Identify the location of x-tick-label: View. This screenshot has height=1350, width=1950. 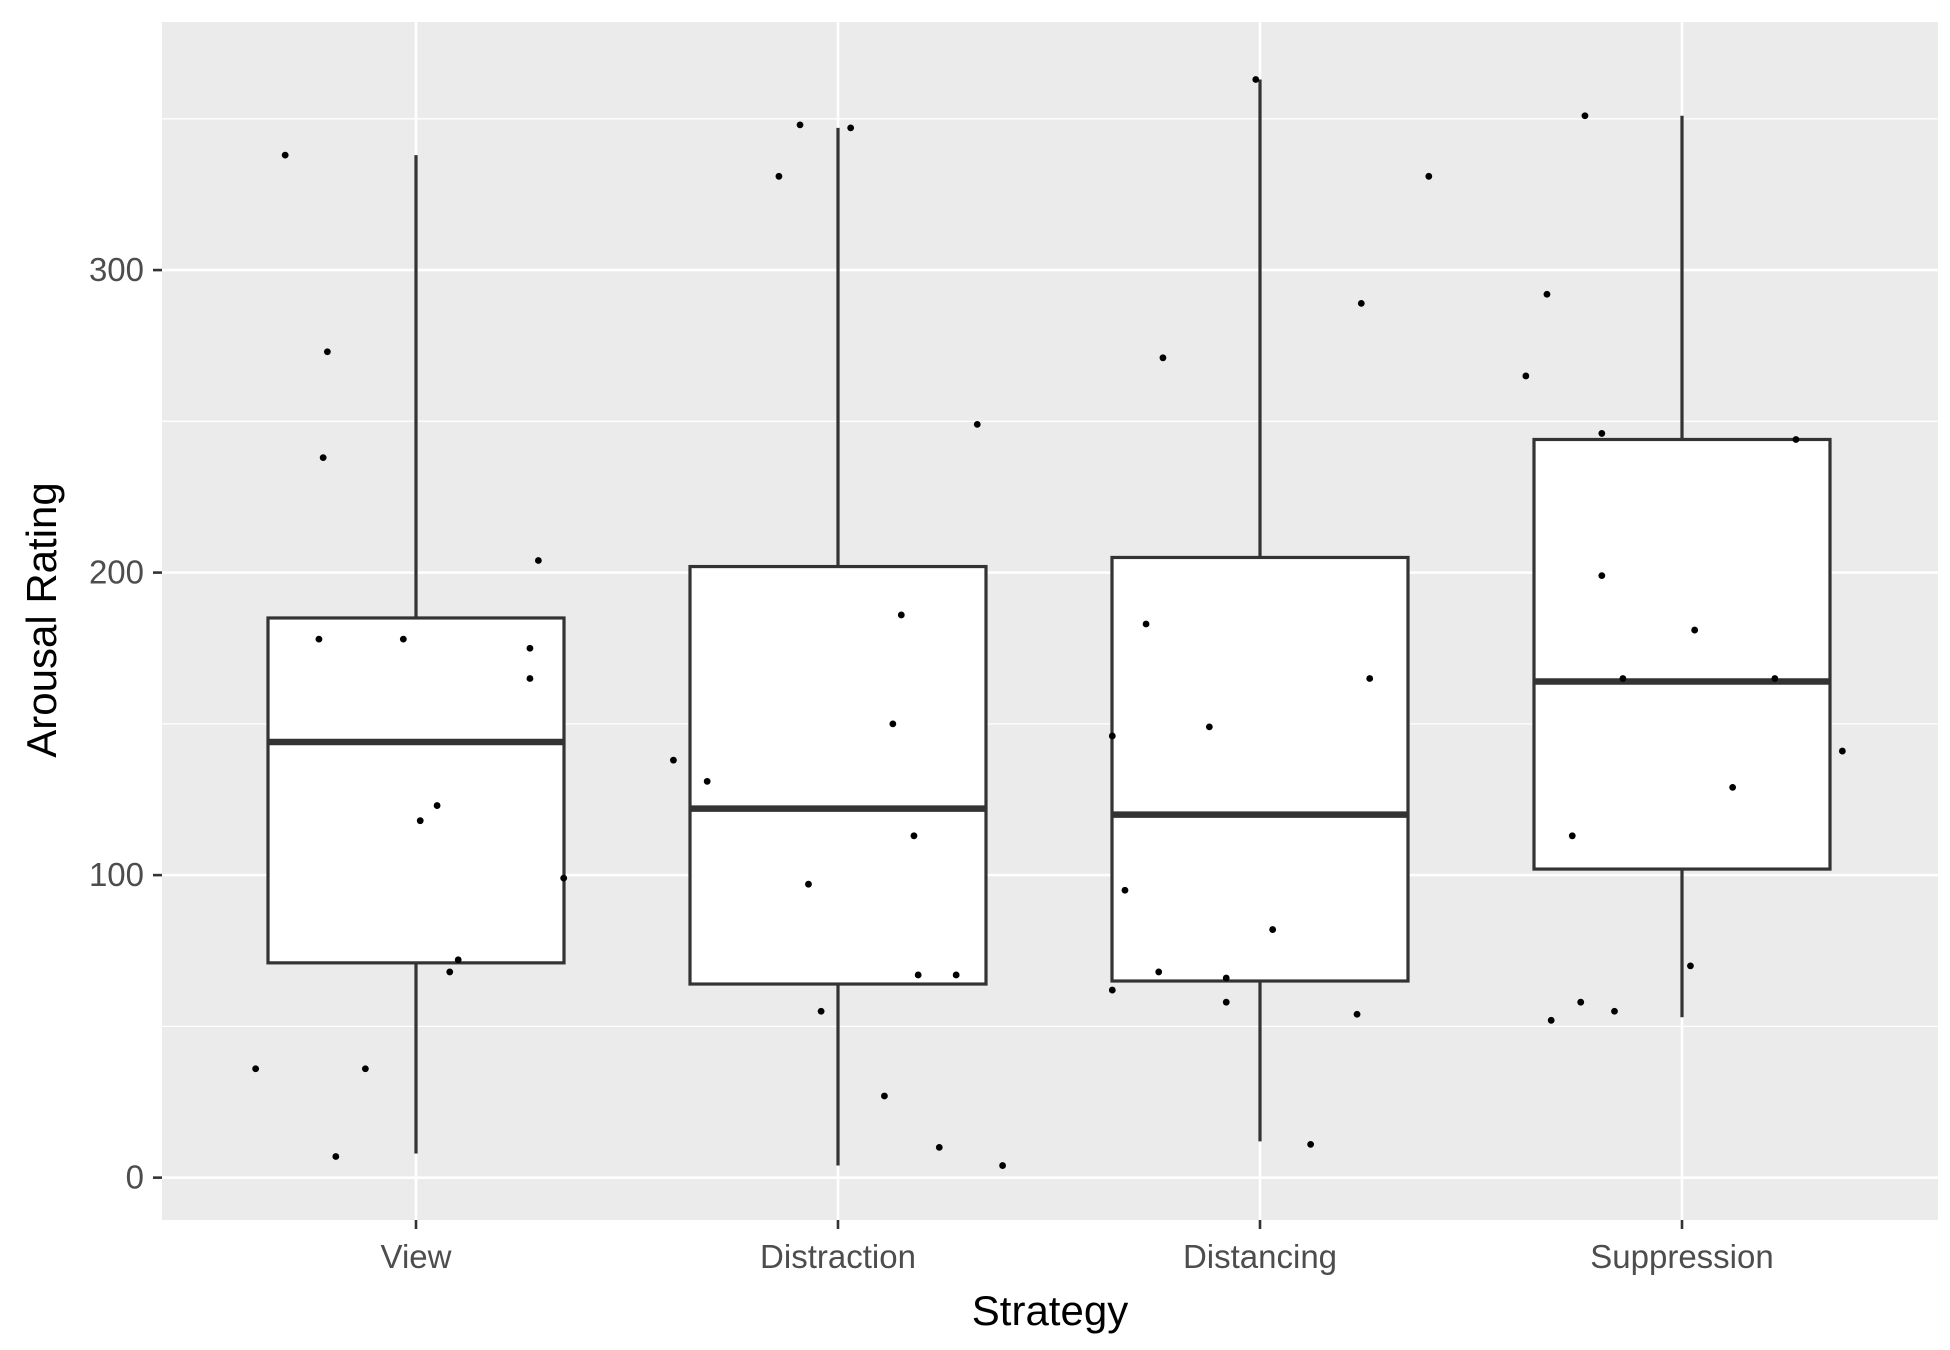
(416, 1256).